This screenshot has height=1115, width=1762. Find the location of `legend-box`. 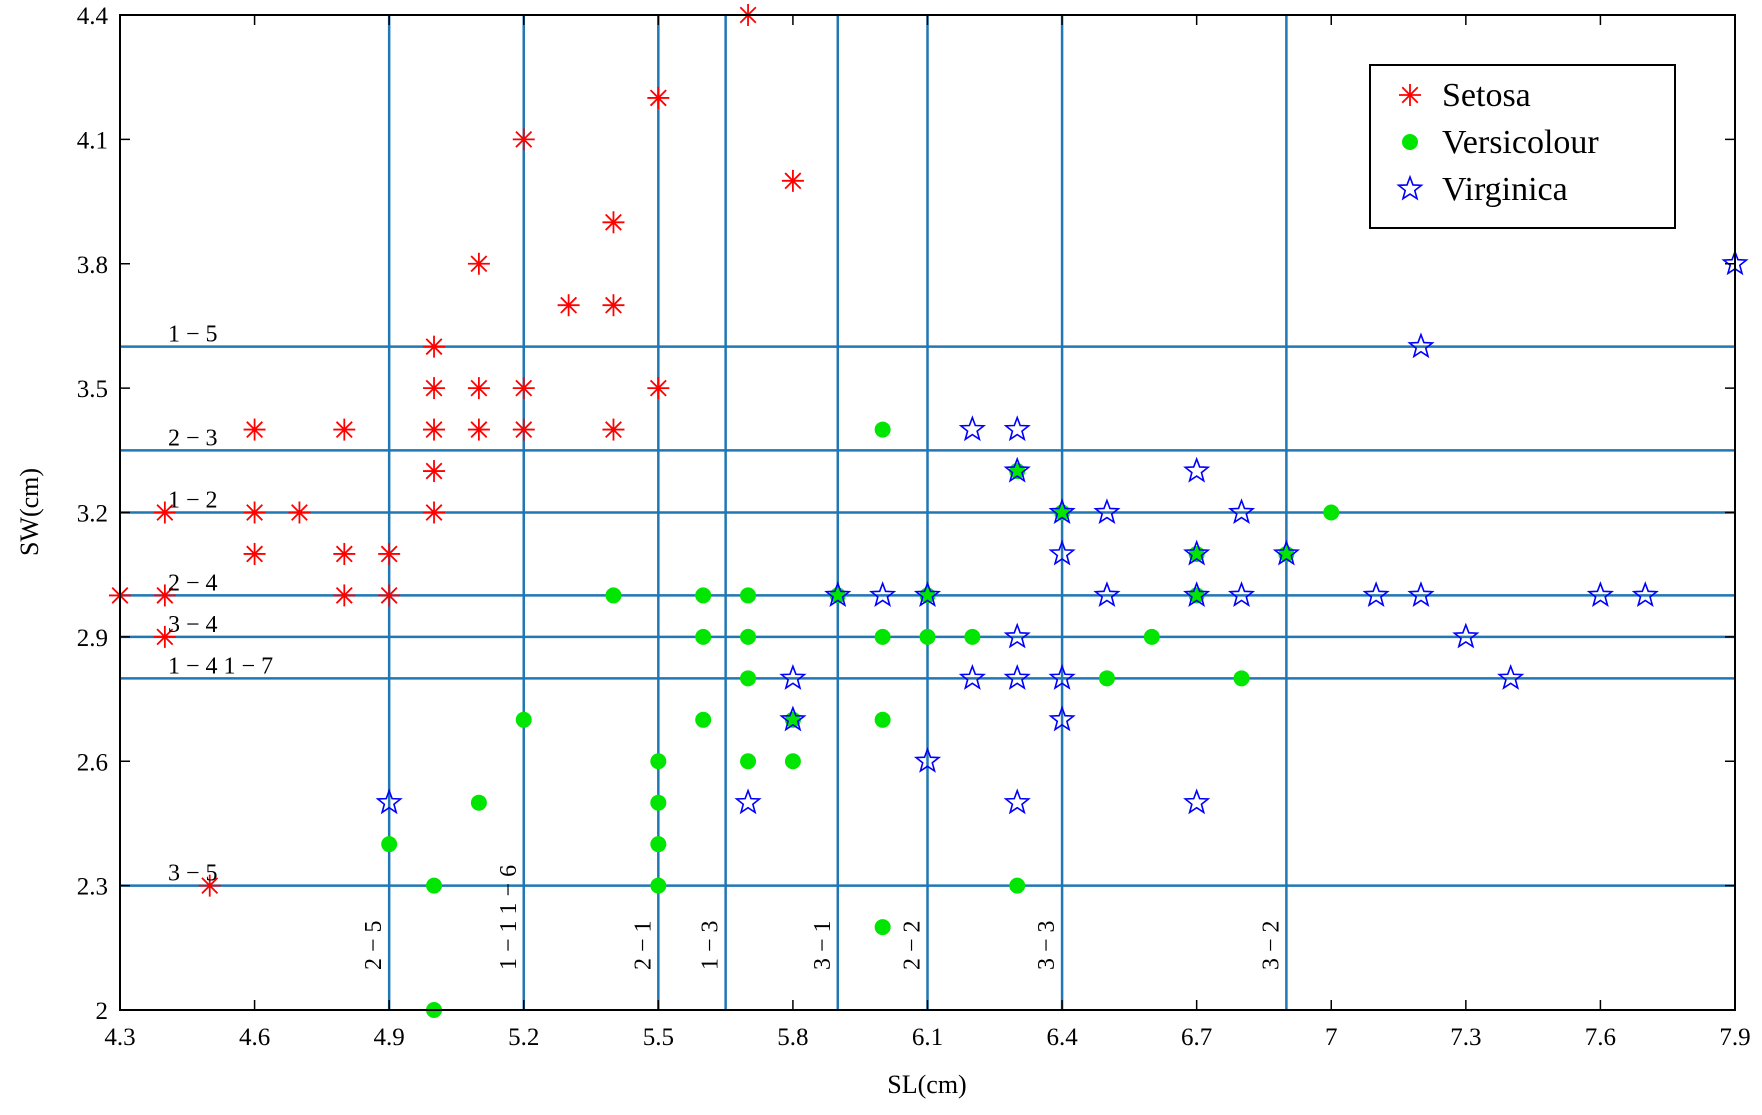

legend-box is located at coordinates (1522, 146).